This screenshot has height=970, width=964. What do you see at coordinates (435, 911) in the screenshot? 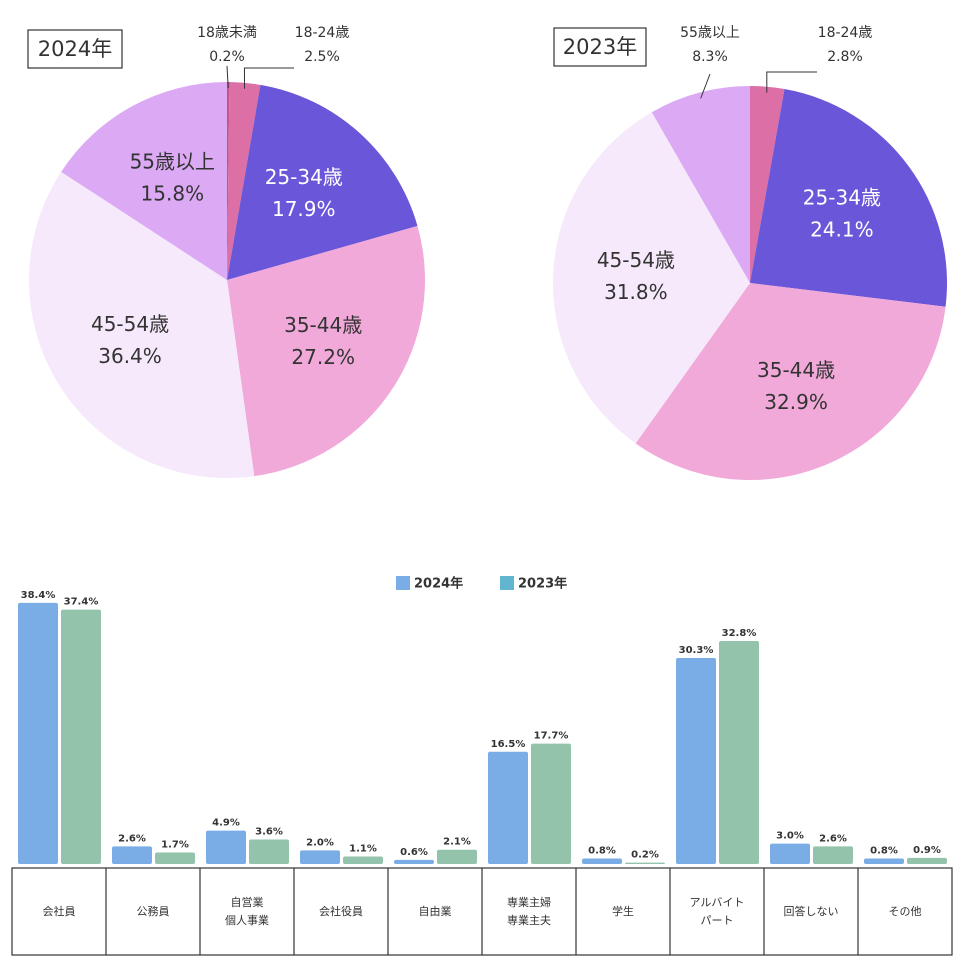
I see `category-label: 自由業` at bounding box center [435, 911].